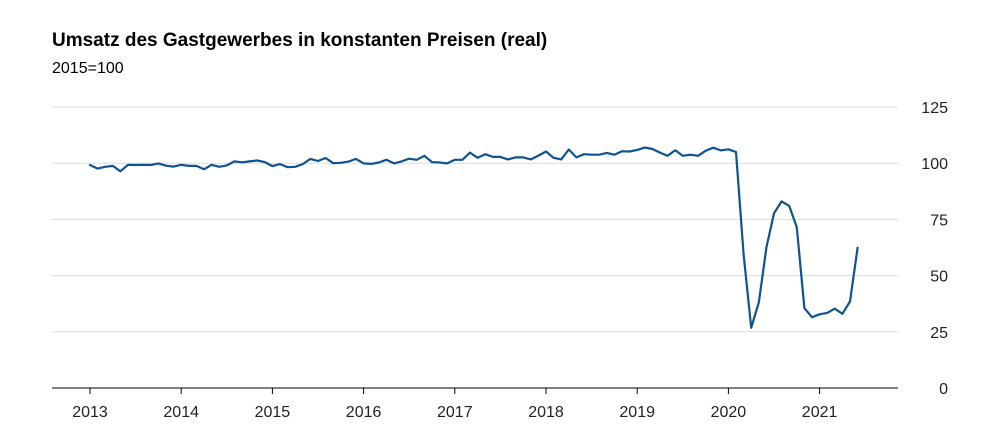 This screenshot has width=1000, height=425. Describe the element at coordinates (90, 412) in the screenshot. I see `x-tick-label-2013: 2013` at that location.